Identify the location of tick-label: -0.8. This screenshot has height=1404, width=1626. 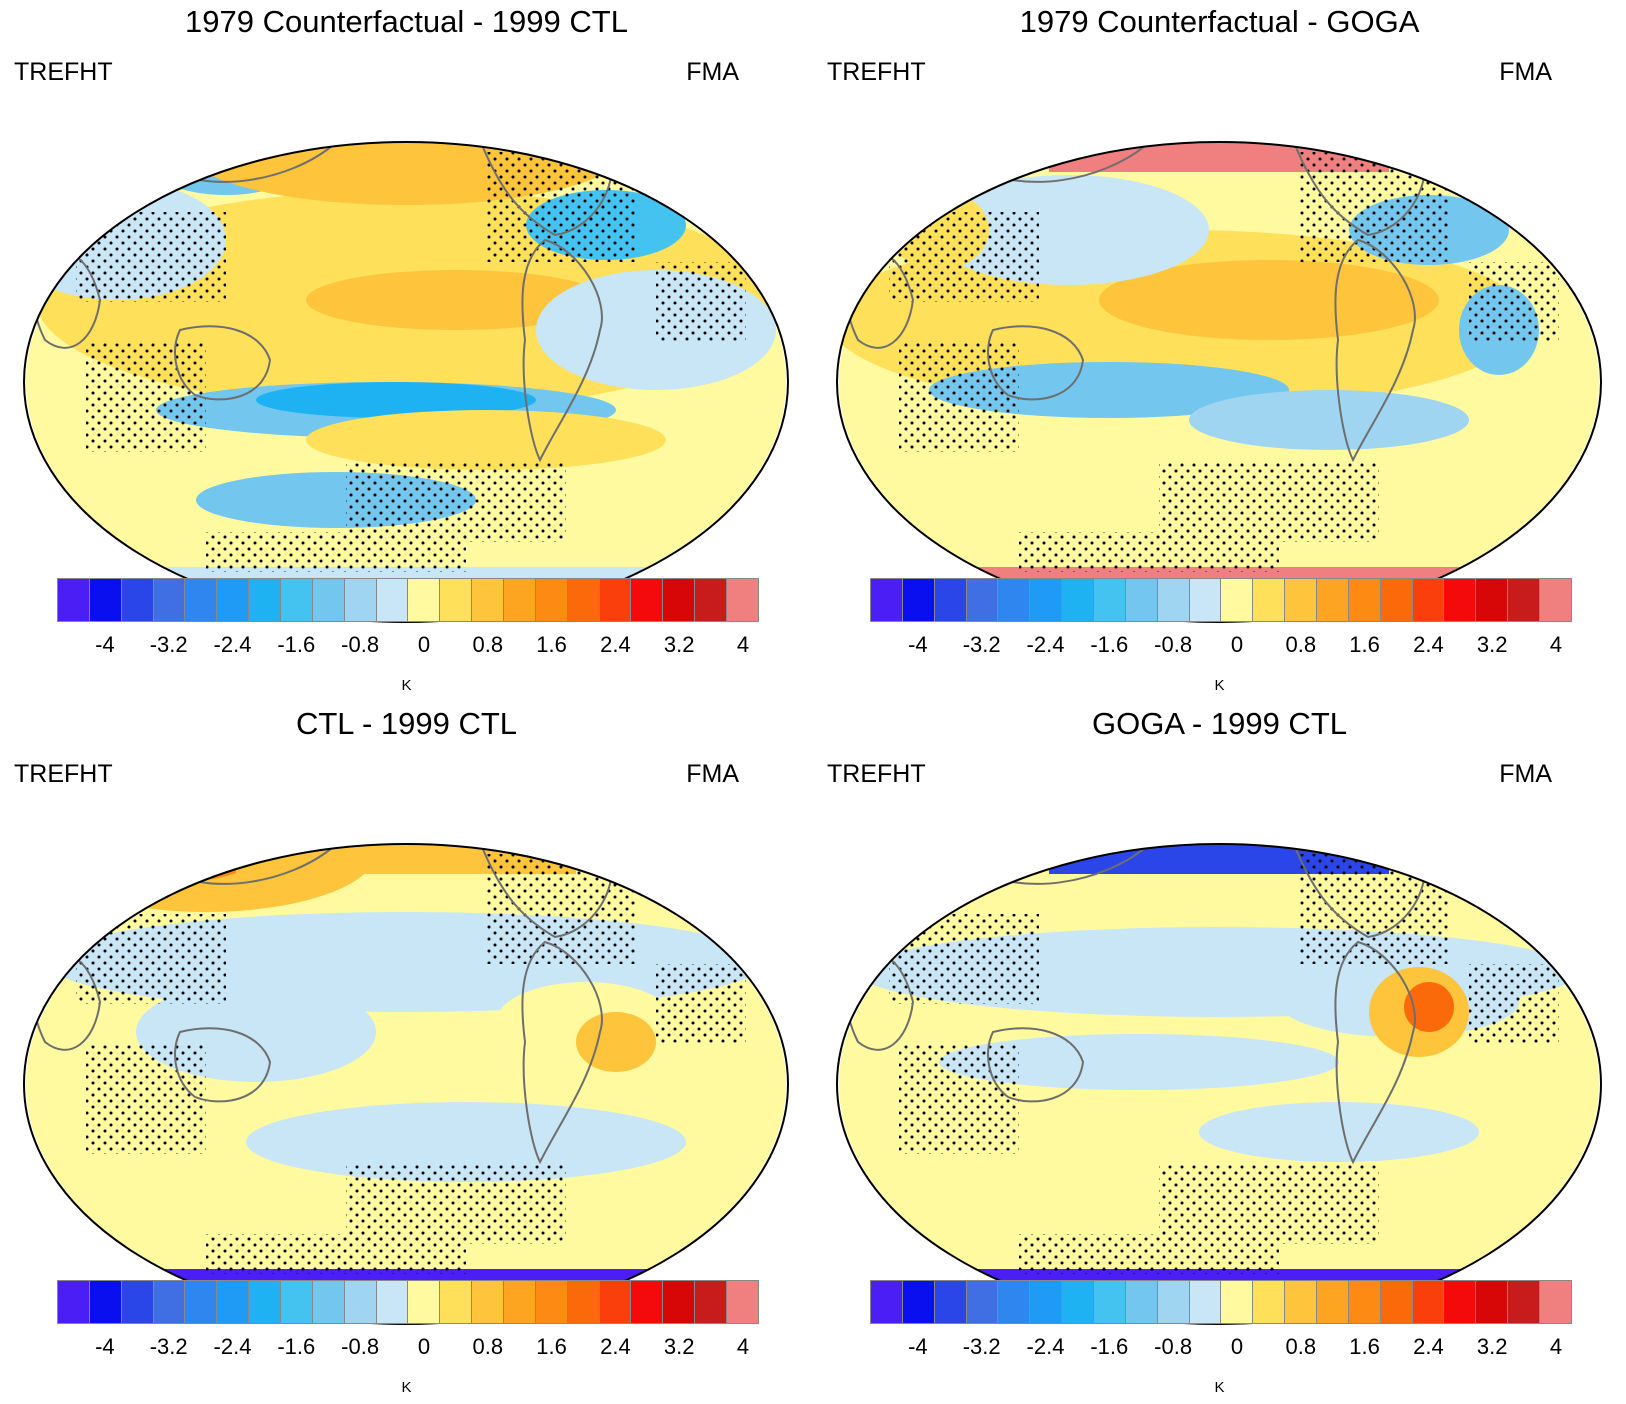
(360, 644).